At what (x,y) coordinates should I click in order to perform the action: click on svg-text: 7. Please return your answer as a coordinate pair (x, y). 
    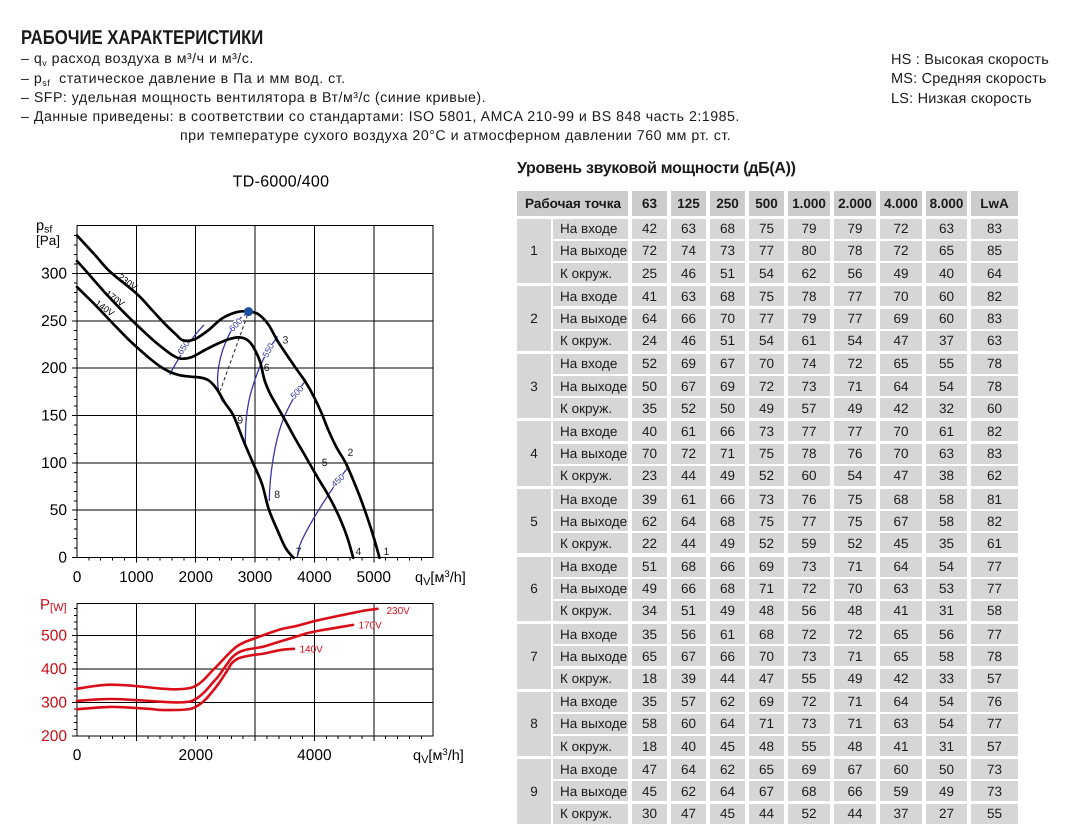
    Looking at the image, I should click on (299, 552).